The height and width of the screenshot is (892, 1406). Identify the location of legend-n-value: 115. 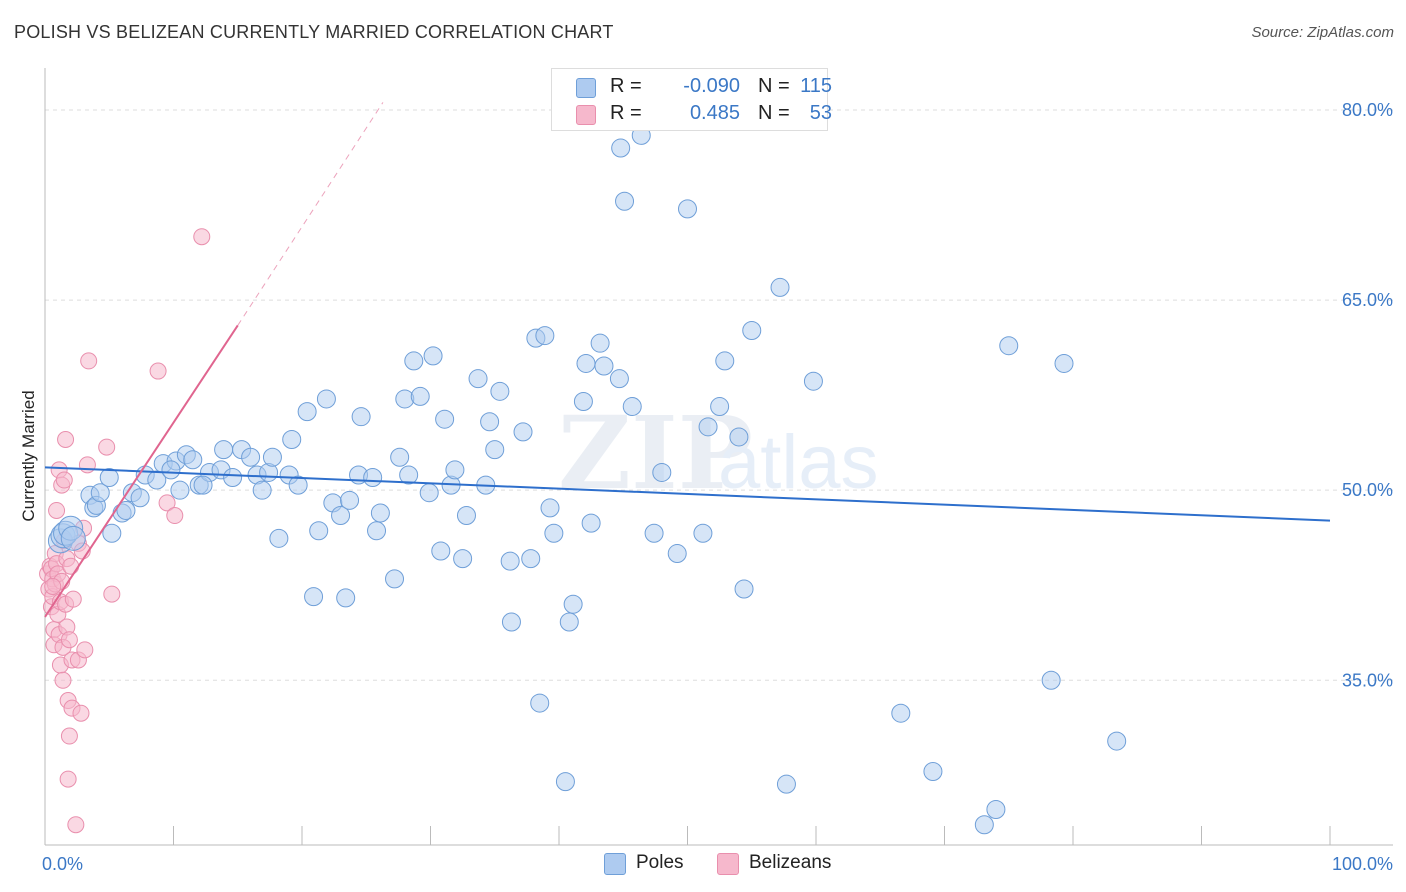
(816, 86).